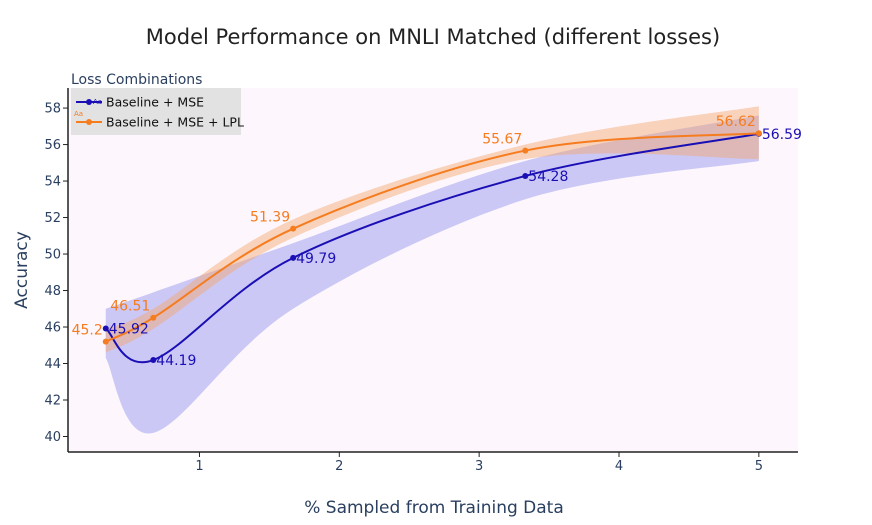 The image size is (872, 525). What do you see at coordinates (130, 307) in the screenshot?
I see `data-label: 46.51` at bounding box center [130, 307].